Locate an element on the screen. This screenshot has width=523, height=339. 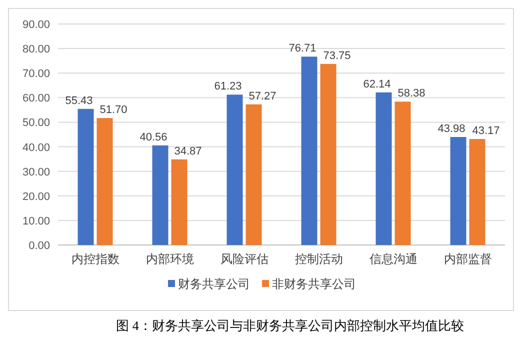
data-label: 57.27 is located at coordinates (262, 96).